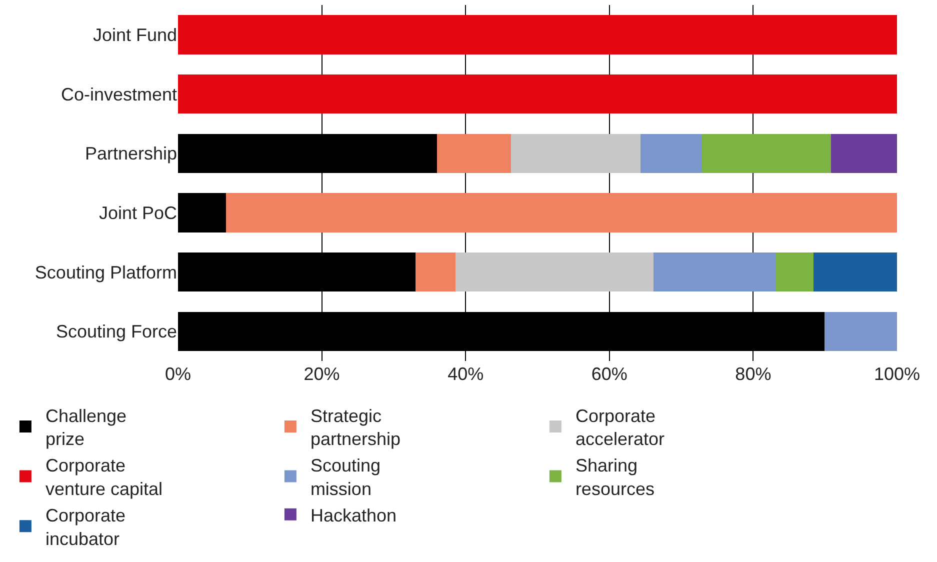 The height and width of the screenshot is (562, 937). What do you see at coordinates (178, 374) in the screenshot?
I see `x-tick-label: 0%` at bounding box center [178, 374].